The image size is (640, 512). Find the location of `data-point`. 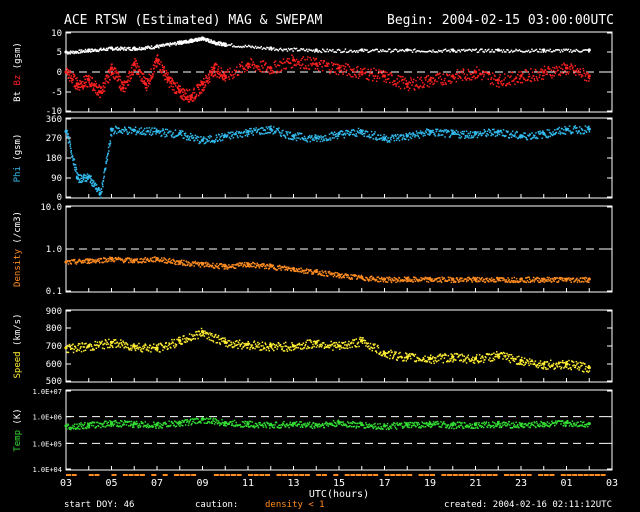

data-point is located at coordinates (453, 357).